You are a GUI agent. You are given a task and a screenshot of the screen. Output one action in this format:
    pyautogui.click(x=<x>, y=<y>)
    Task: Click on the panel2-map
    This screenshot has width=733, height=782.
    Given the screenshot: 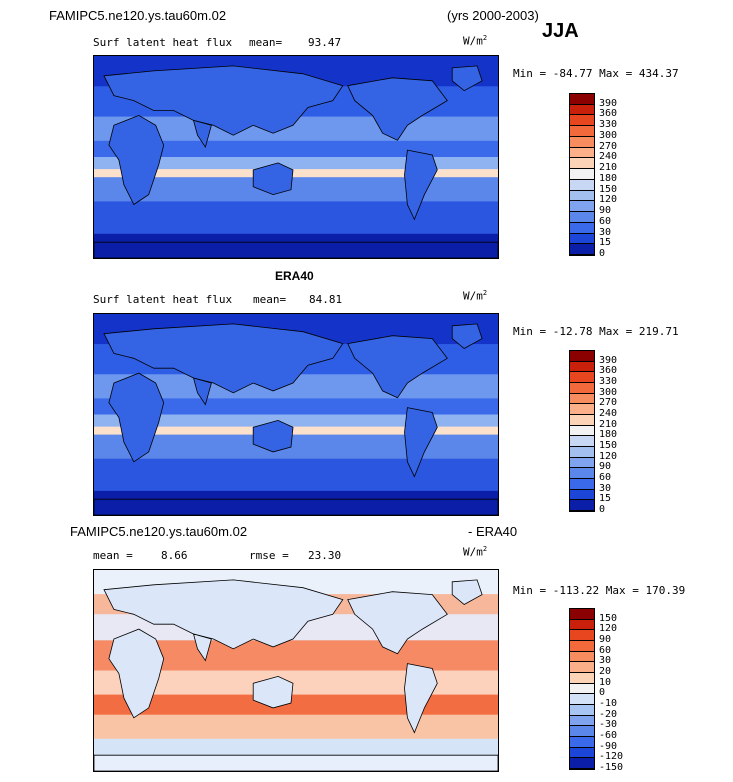 What is the action you would take?
    pyautogui.click(x=296, y=414)
    